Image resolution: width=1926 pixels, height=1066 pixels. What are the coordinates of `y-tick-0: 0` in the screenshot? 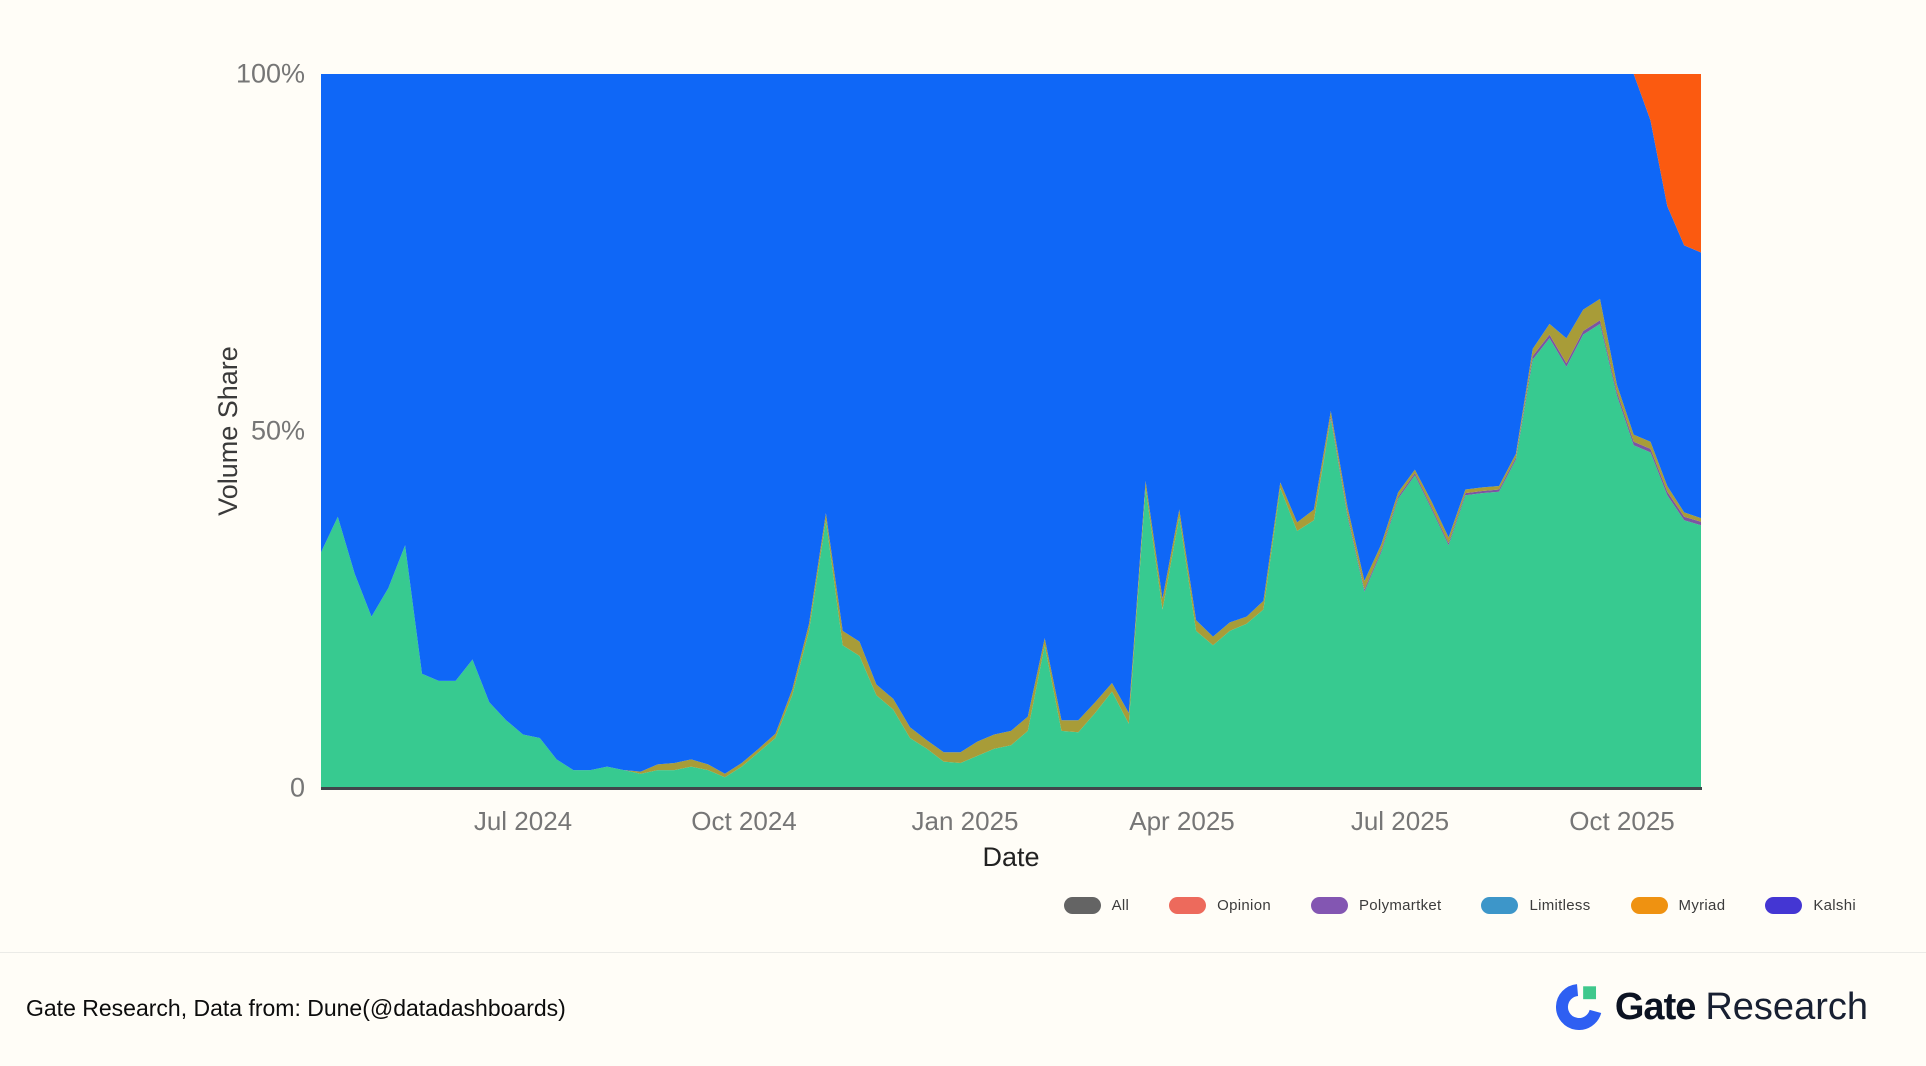 It's located at (297, 787).